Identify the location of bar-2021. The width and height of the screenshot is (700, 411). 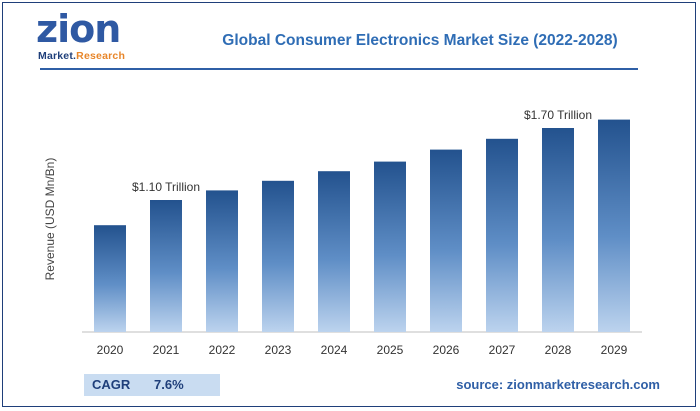
(166, 266).